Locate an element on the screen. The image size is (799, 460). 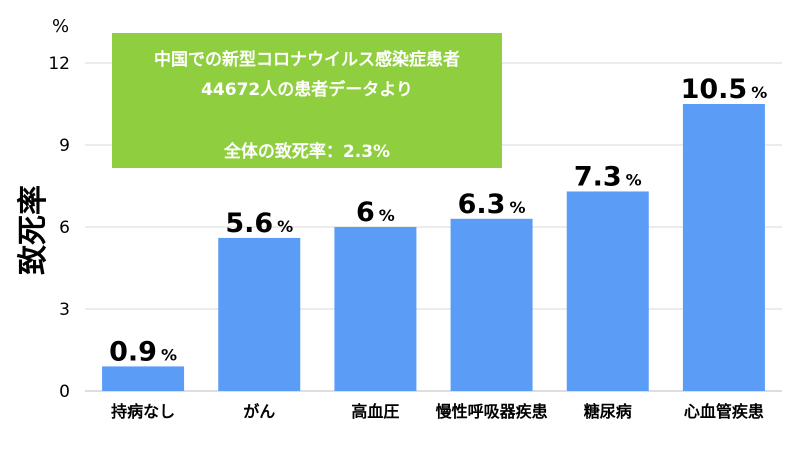
y-unit-label: % is located at coordinates (60, 26).